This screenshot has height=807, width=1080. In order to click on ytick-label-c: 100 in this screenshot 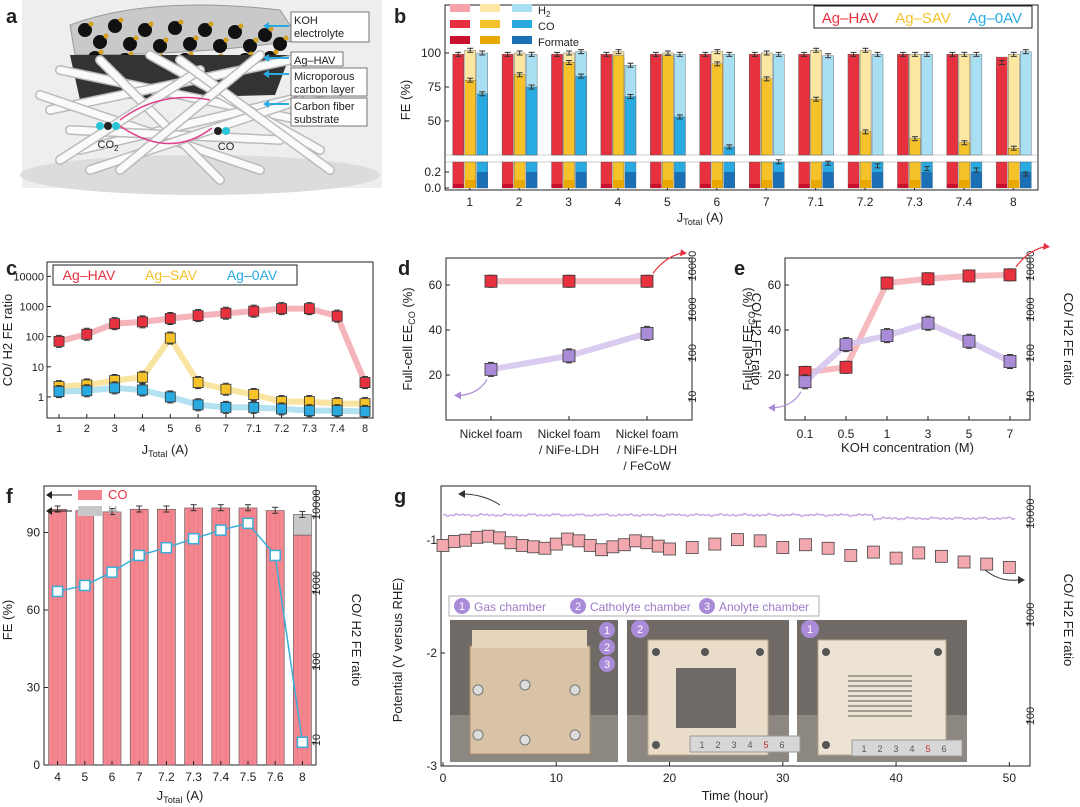, I will do `click(35, 338)`.